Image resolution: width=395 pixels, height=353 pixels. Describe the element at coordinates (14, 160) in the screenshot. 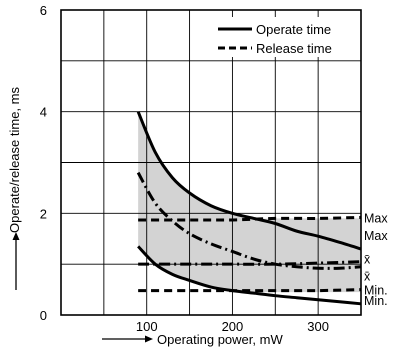

I see `y-axis-label: Operate/release time, ms` at that location.